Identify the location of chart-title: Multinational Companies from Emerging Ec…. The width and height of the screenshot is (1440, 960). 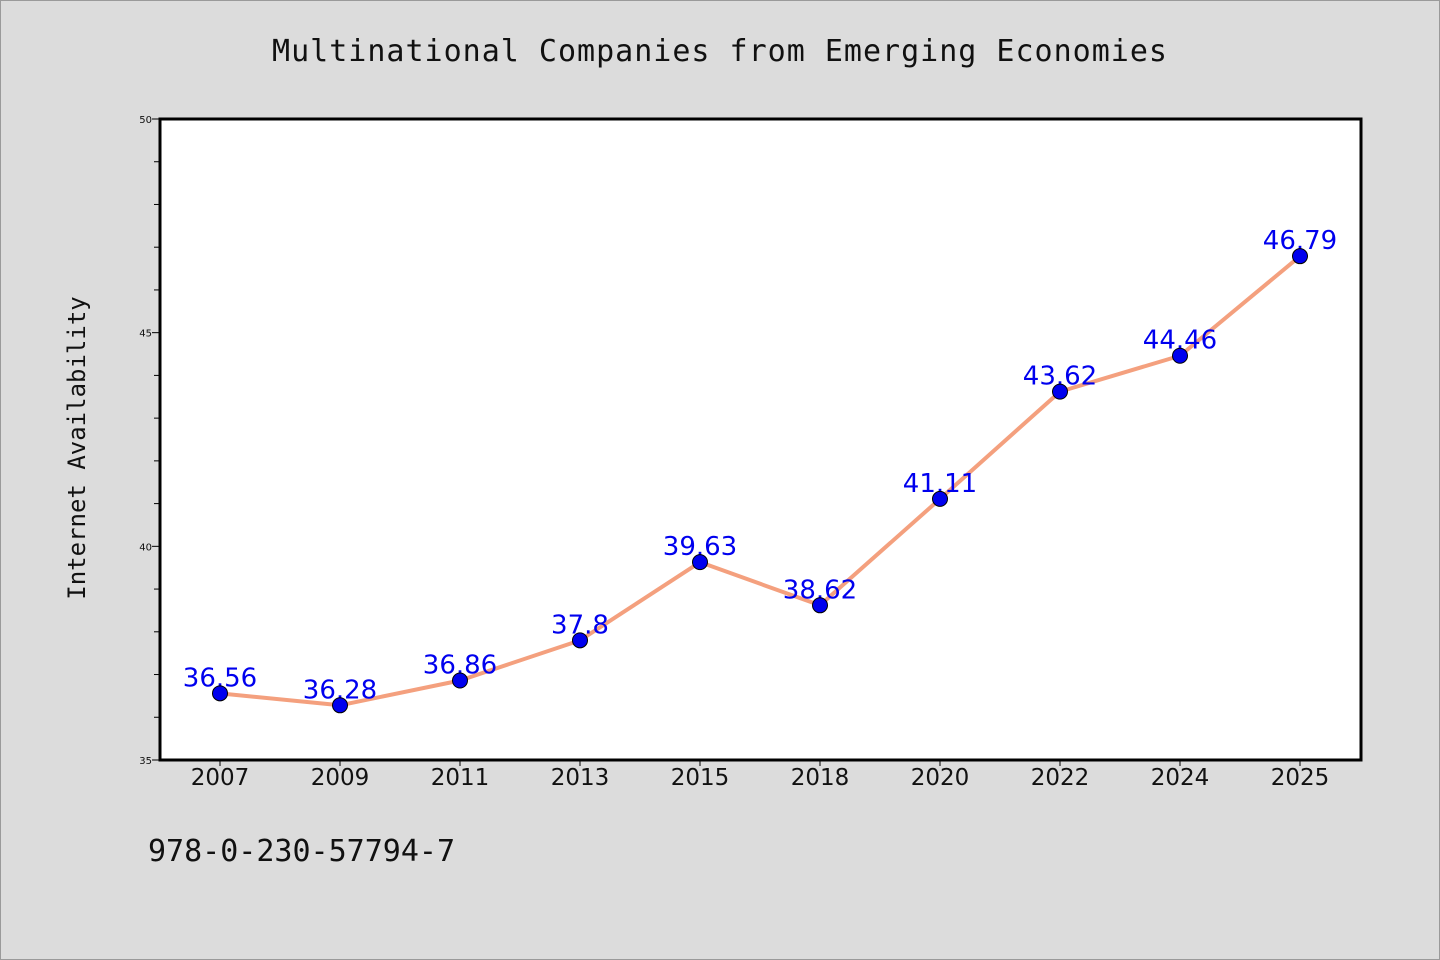
(720, 51).